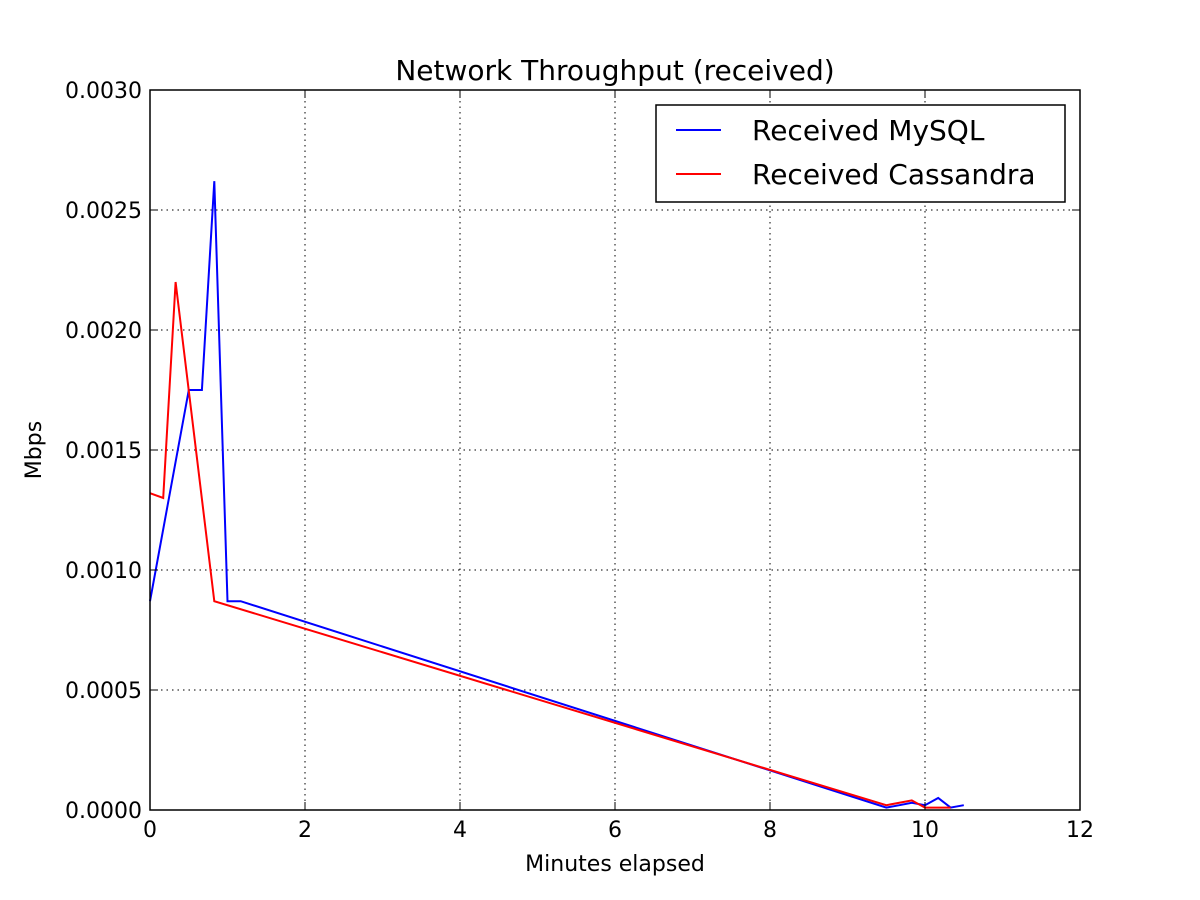 The image size is (1200, 900). Describe the element at coordinates (103, 691) in the screenshot. I see `y-tick-label: 0.0005` at that location.